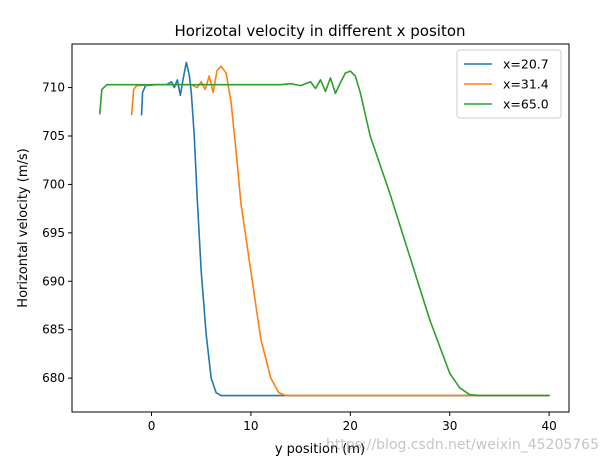 The image size is (607, 463). Describe the element at coordinates (53, 184) in the screenshot. I see `y-tick-label: 700` at that location.